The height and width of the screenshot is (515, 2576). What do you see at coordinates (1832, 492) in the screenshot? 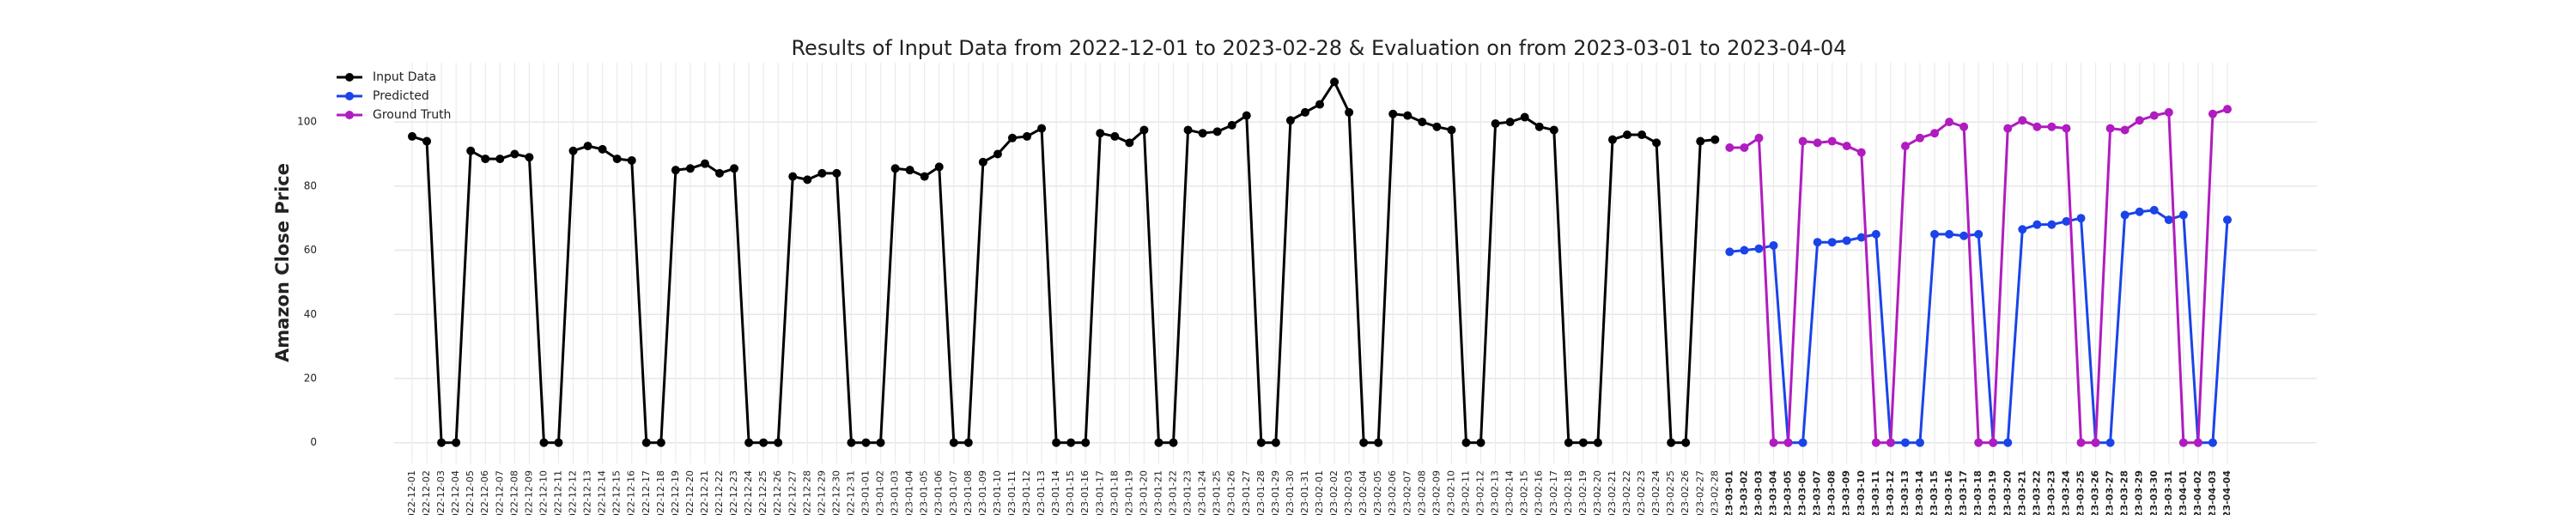
I see `x-tick-label: 2023-03-08` at bounding box center [1832, 492].